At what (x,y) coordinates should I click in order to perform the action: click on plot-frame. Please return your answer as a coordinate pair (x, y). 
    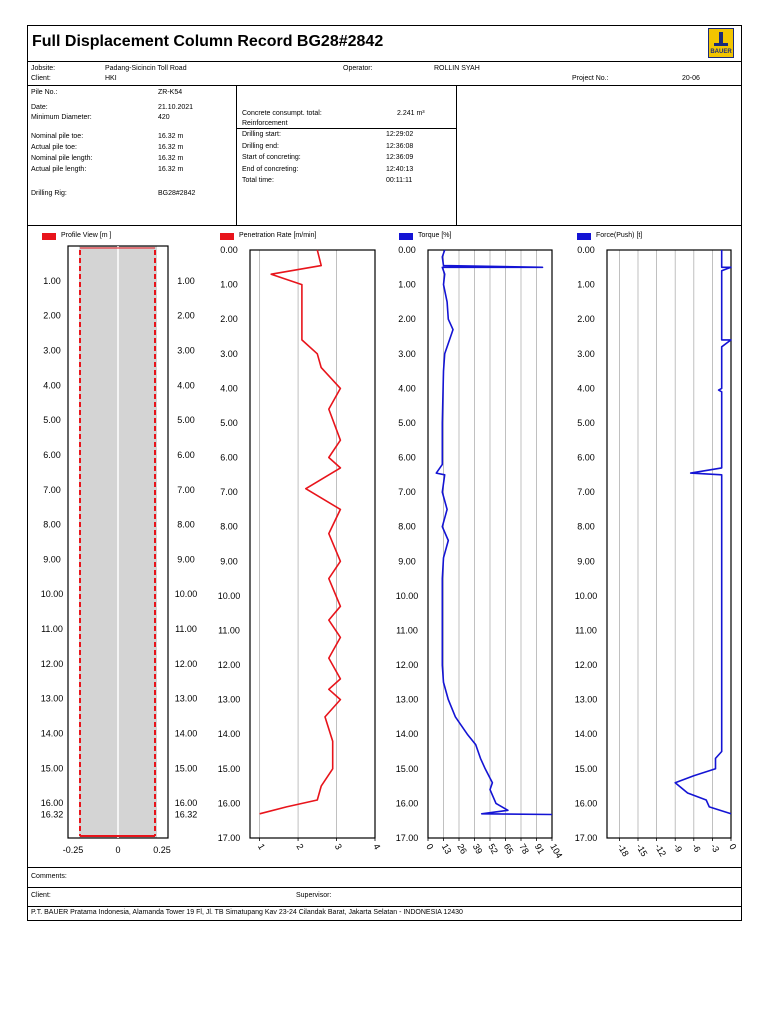
    Looking at the image, I should click on (312, 544).